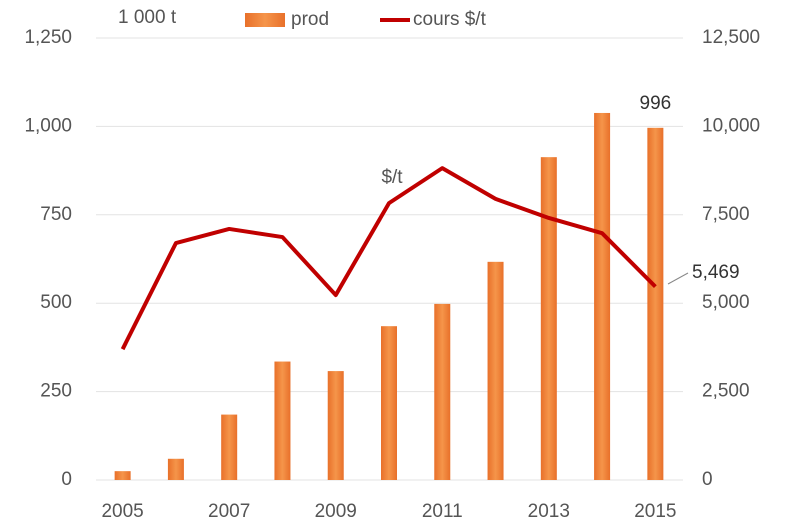 This screenshot has width=794, height=529. Describe the element at coordinates (549, 511) in the screenshot. I see `x-tick-label: 2013` at that location.